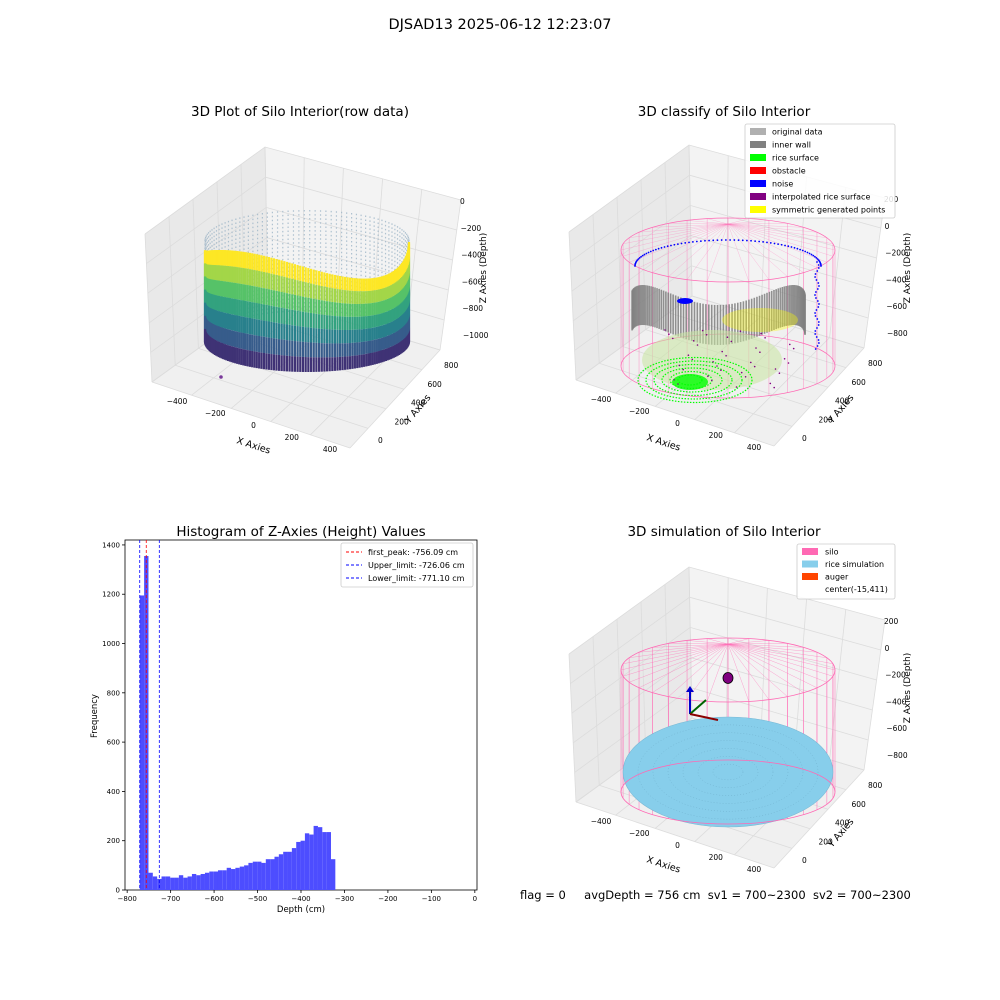  What do you see at coordinates (859, 804) in the screenshot?
I see `y-tick-label: 600` at bounding box center [859, 804].